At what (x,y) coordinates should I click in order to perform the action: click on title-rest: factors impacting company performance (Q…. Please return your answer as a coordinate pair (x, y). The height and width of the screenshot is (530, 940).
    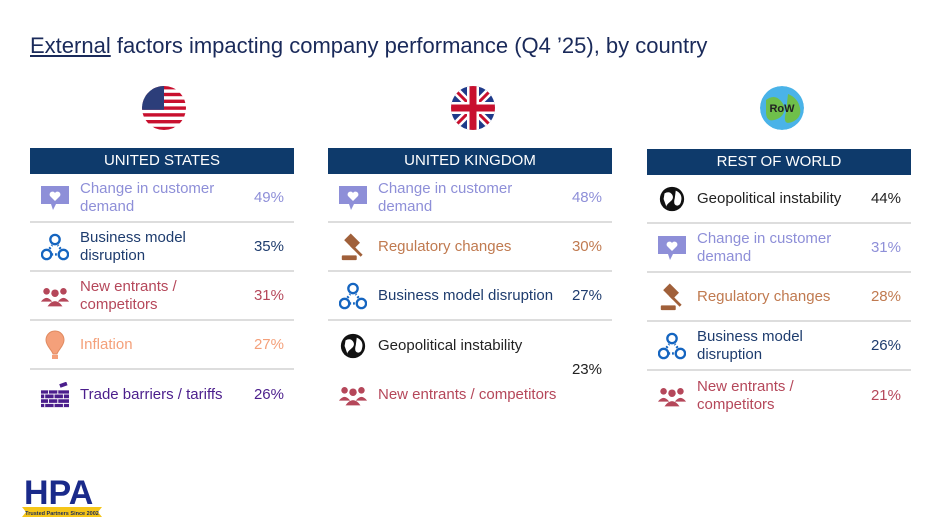
    Looking at the image, I should click on (409, 45).